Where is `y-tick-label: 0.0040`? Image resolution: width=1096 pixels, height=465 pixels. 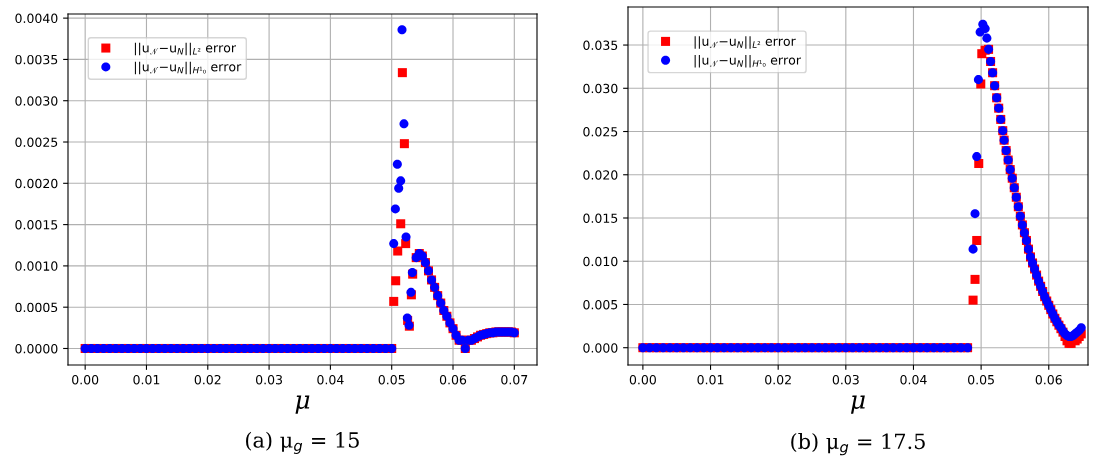 y-tick-label: 0.0040 is located at coordinates (36, 18).